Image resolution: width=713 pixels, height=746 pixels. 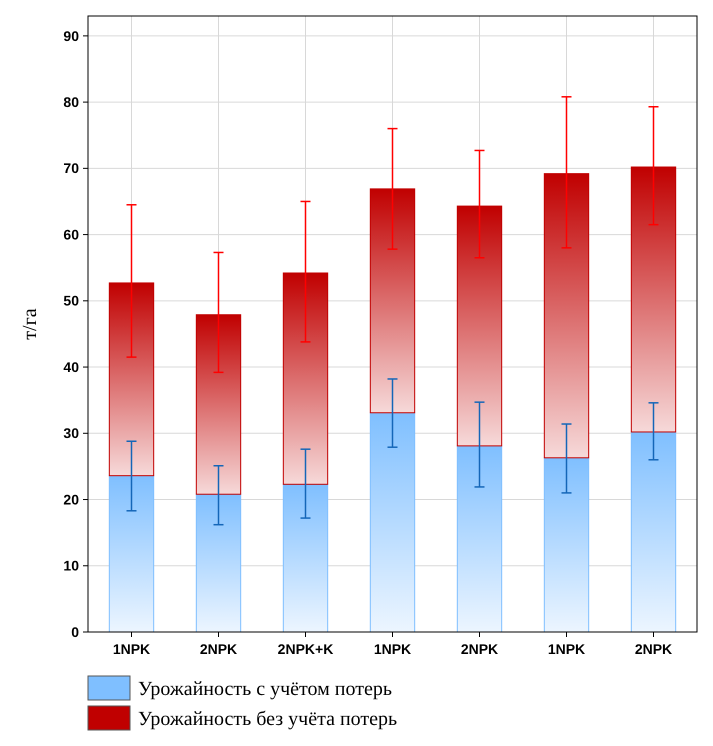 I want to click on y-tick-label: 10, so click(x=71, y=566).